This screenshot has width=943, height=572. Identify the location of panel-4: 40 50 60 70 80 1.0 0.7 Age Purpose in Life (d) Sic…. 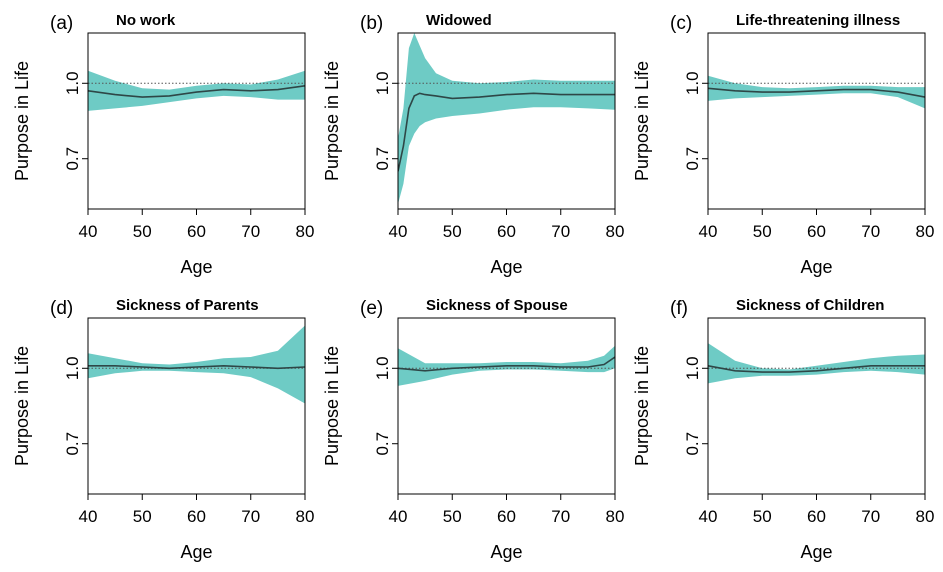
(163, 429).